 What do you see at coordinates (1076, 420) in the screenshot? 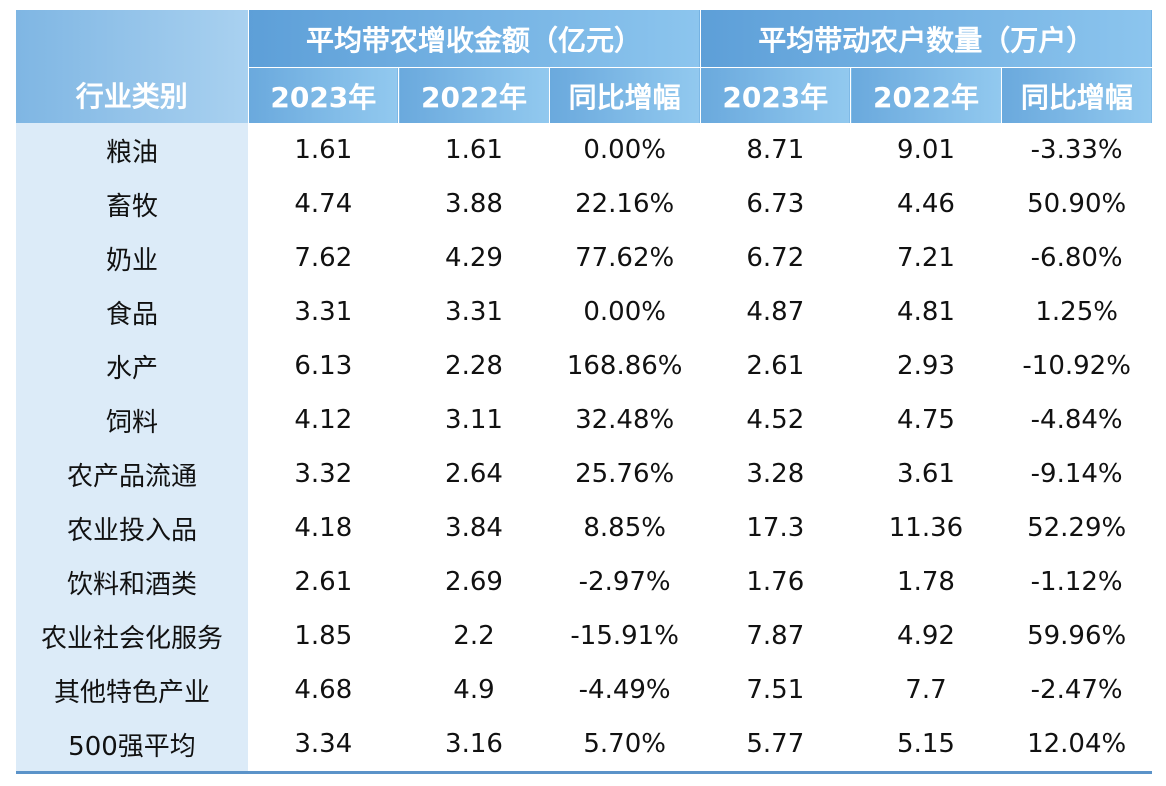
I see `table-cell: -4.84%` at bounding box center [1076, 420].